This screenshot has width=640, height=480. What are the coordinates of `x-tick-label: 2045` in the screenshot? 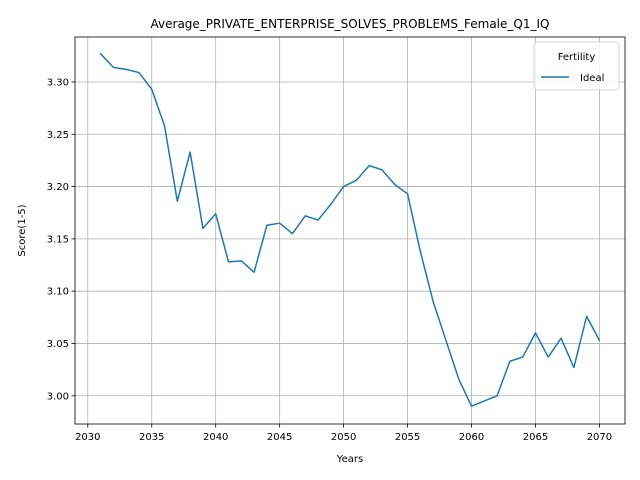 It's located at (279, 437).